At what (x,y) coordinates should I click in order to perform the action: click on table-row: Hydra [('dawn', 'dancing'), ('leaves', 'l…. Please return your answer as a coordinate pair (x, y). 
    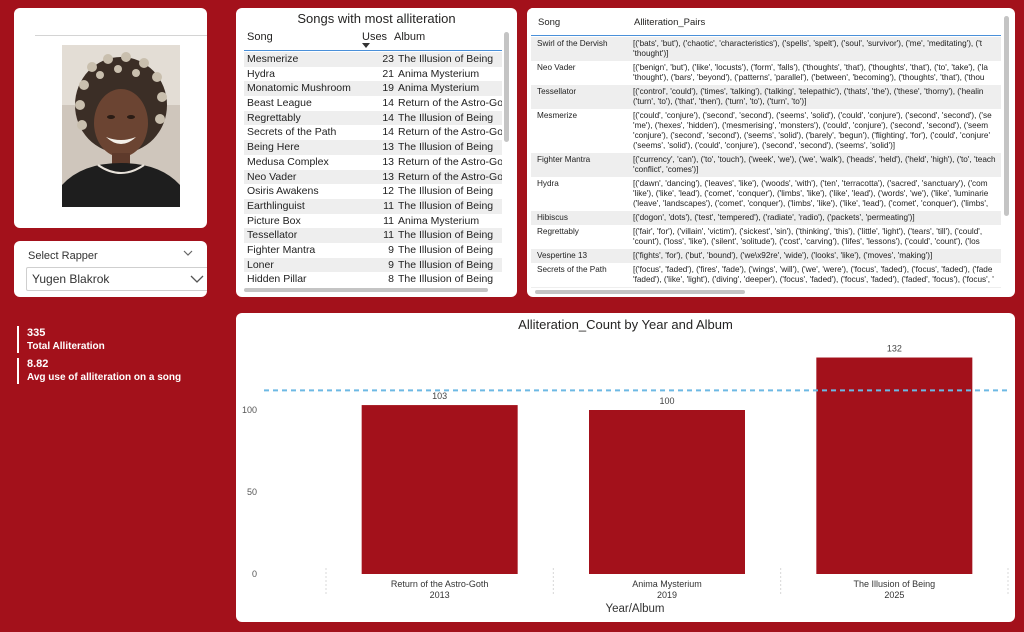
    Looking at the image, I should click on (766, 194).